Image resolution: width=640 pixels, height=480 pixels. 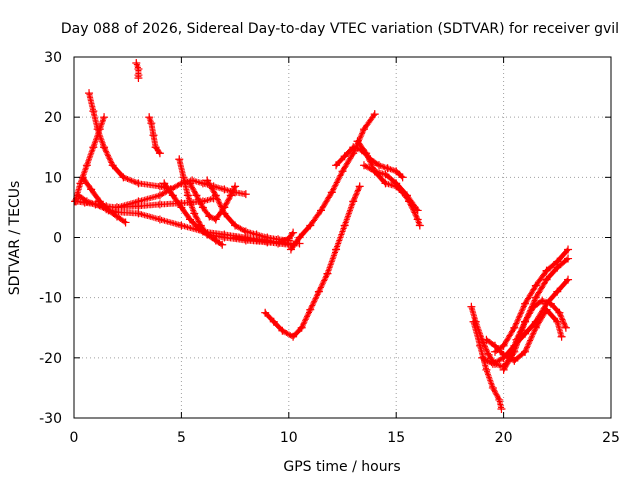 I want to click on y-tick-label: 30, so click(x=53, y=58).